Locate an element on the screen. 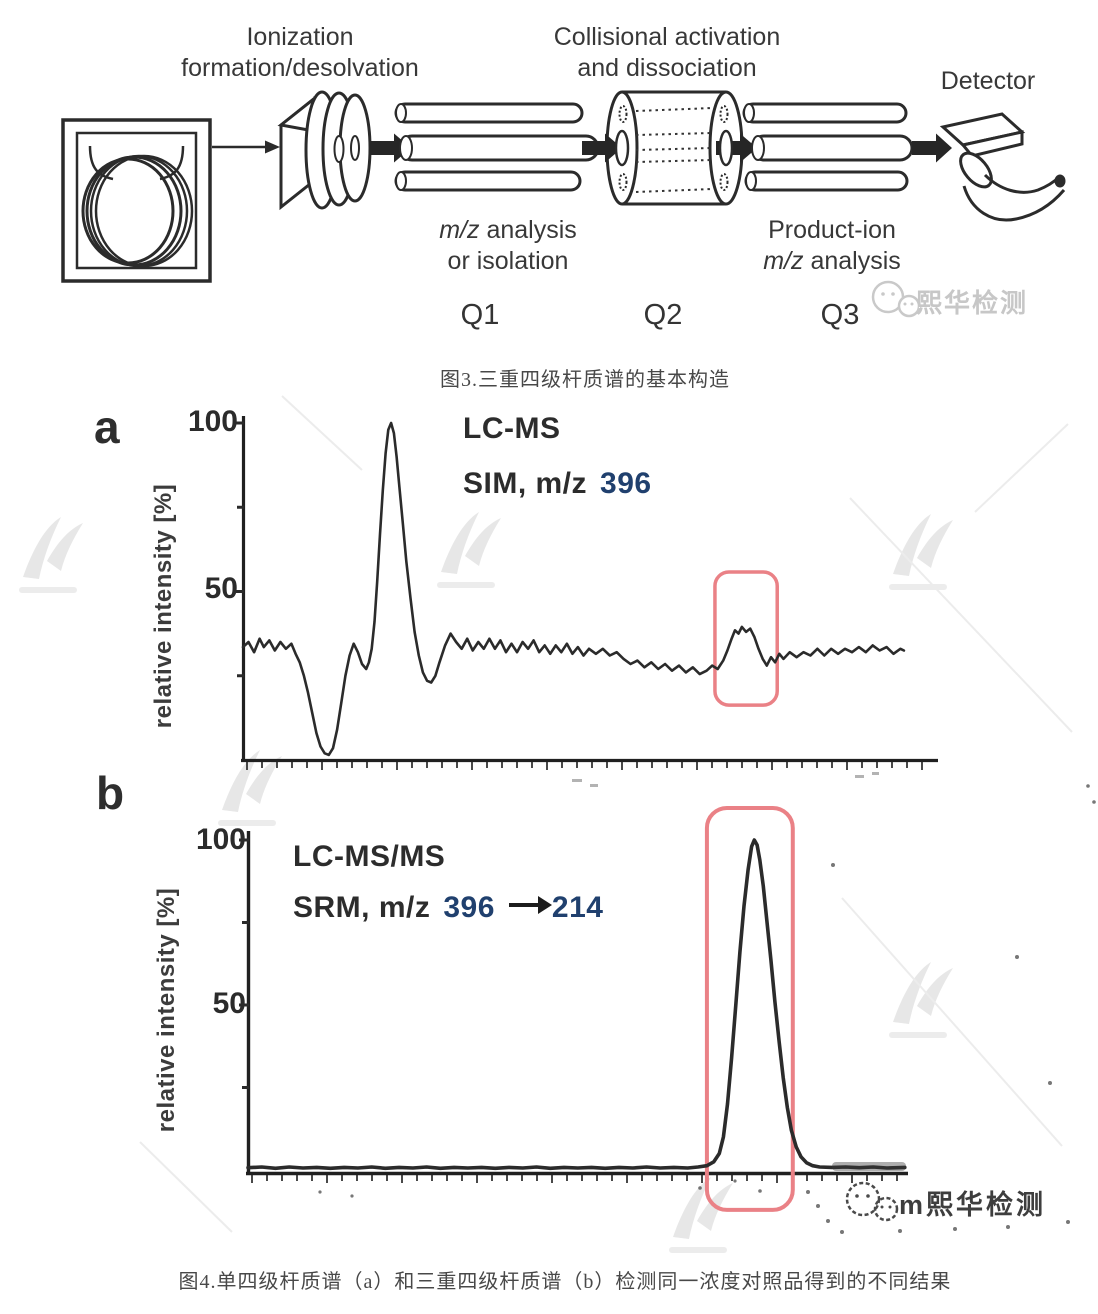 The image size is (1098, 1314). collision-label-line1: Collisional activation is located at coordinates (667, 37).